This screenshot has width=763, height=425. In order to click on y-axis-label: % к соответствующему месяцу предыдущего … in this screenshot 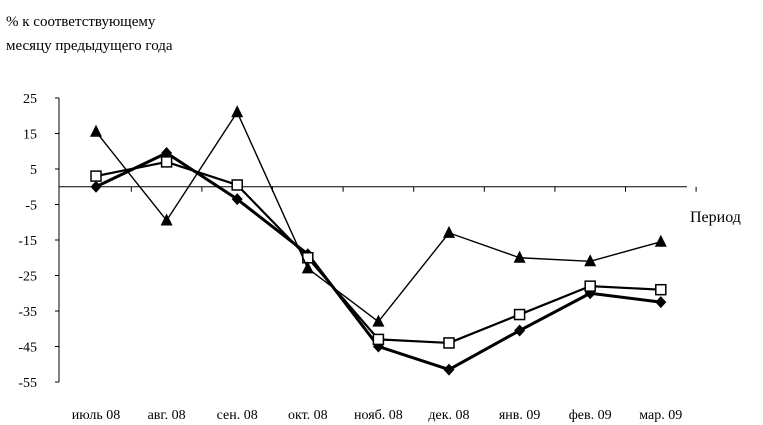, I will do `click(89, 34)`.